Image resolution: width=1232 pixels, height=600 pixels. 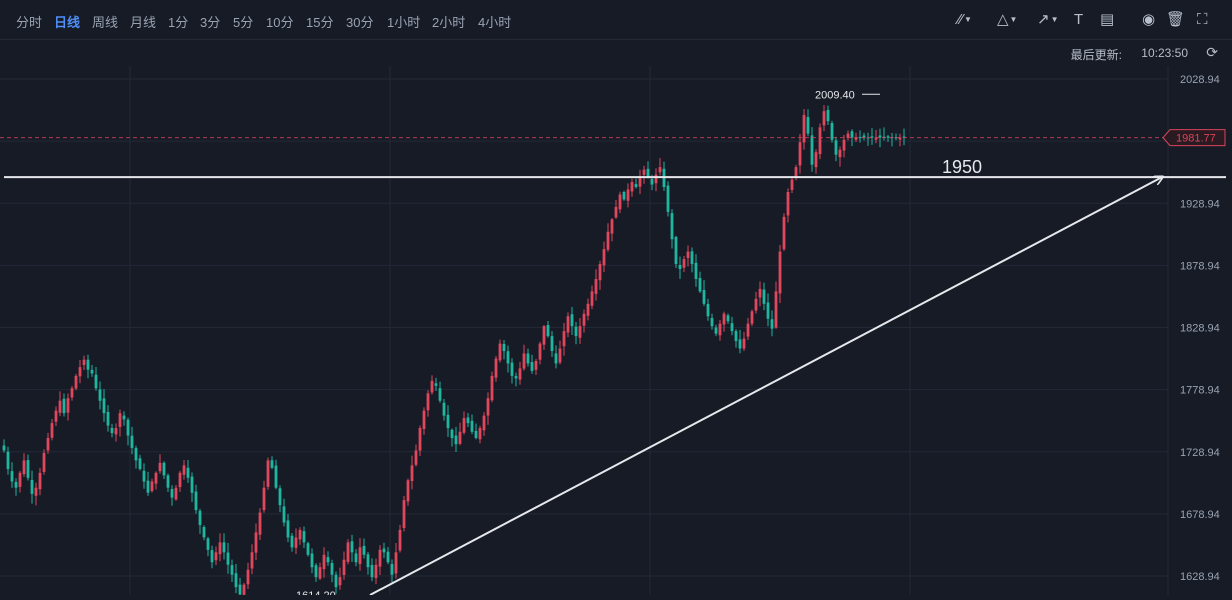 I want to click on period-tab: 10分, so click(x=280, y=22).